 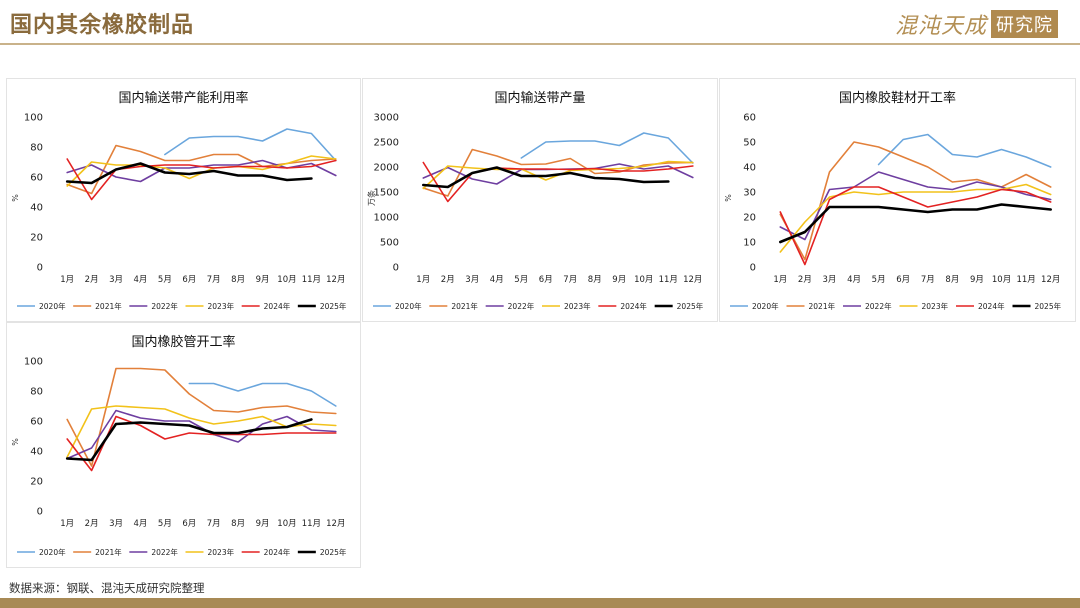 What do you see at coordinates (749, 143) in the screenshot?
I see `y-tick-label: 50` at bounding box center [749, 143].